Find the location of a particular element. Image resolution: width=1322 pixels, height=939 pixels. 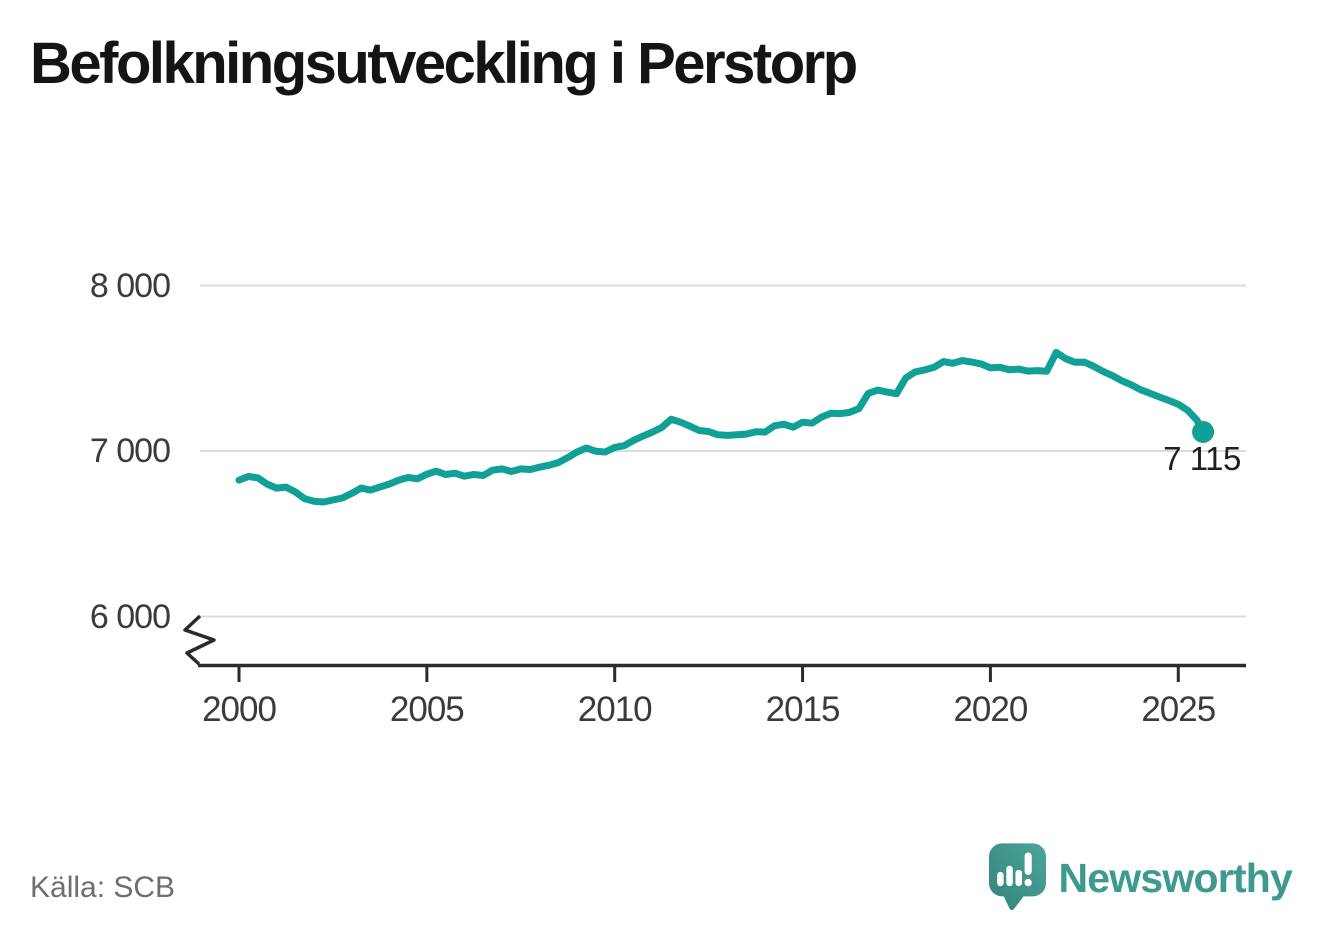

y-tick-label: 7 000 is located at coordinates (130, 451).